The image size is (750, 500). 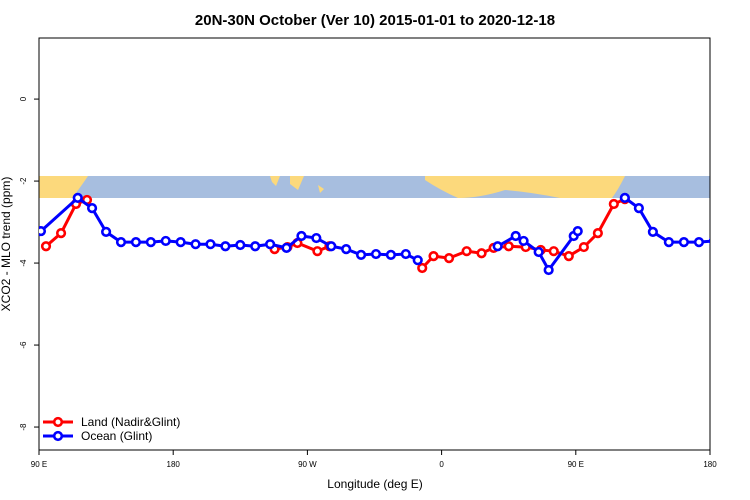 I want to click on series-line, so click(x=335, y=233).